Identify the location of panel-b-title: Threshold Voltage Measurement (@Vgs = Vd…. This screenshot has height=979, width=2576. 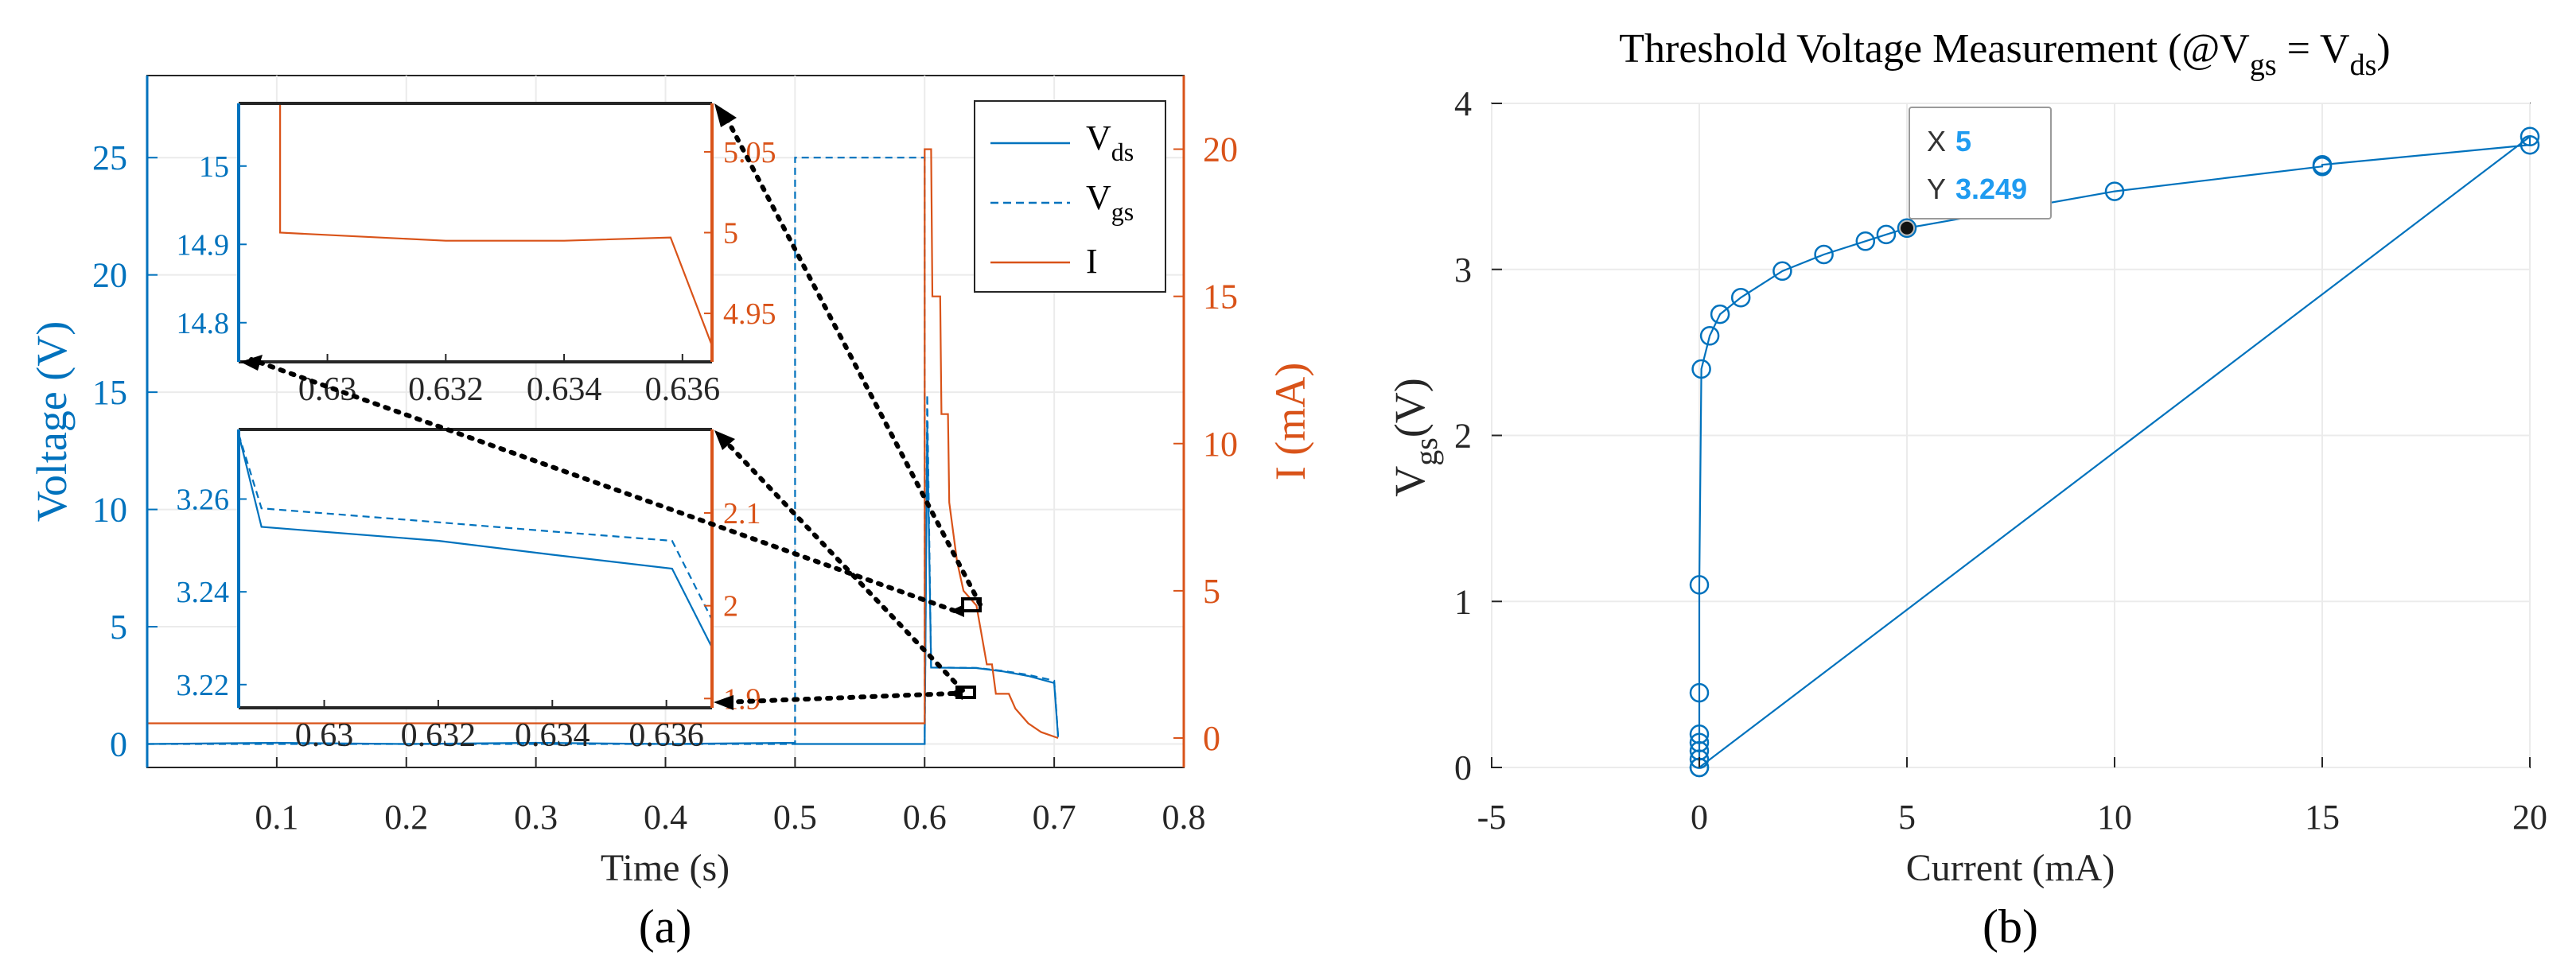
(2005, 54).